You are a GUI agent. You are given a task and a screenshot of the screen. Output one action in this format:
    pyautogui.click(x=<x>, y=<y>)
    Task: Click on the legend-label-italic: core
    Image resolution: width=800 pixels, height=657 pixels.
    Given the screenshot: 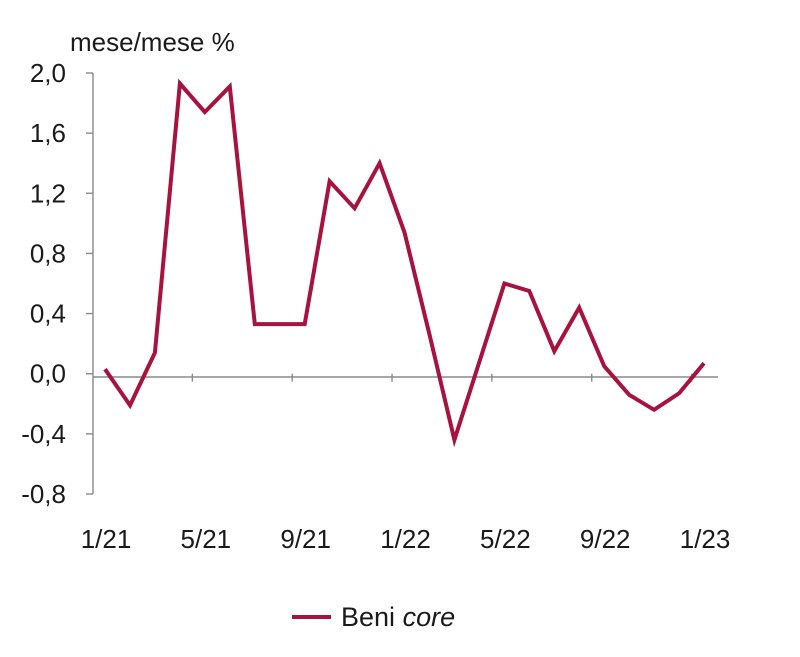 What is the action you would take?
    pyautogui.click(x=429, y=617)
    